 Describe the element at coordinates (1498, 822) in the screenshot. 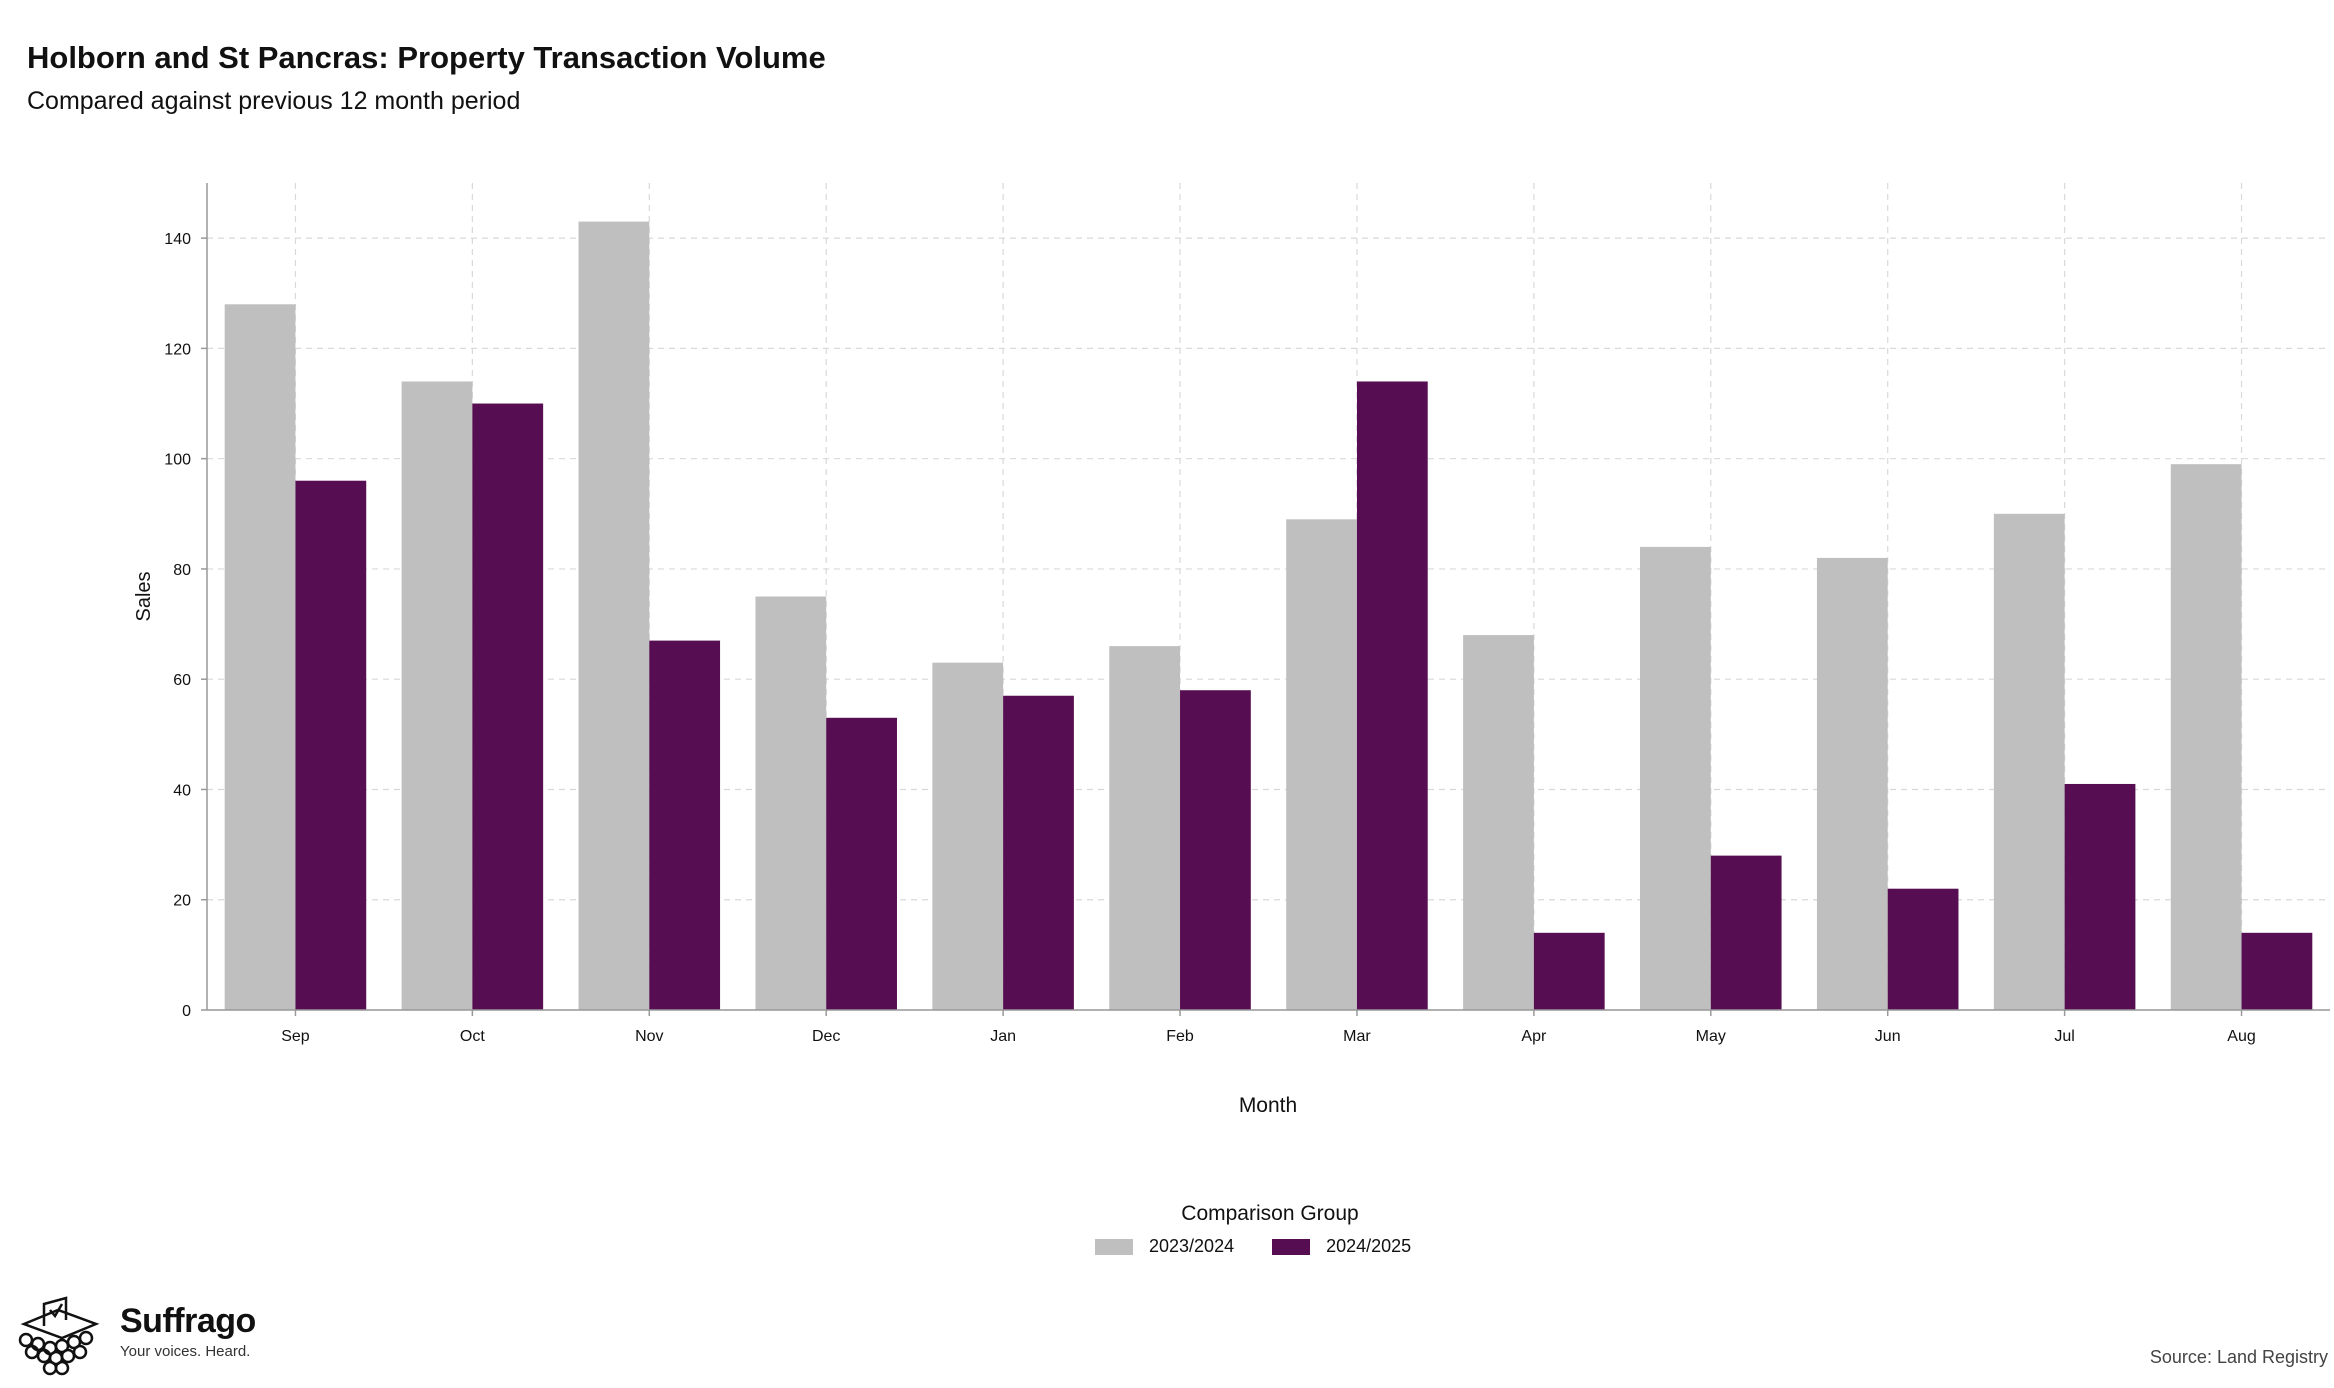

I see `bar-2023-2024-apr` at that location.